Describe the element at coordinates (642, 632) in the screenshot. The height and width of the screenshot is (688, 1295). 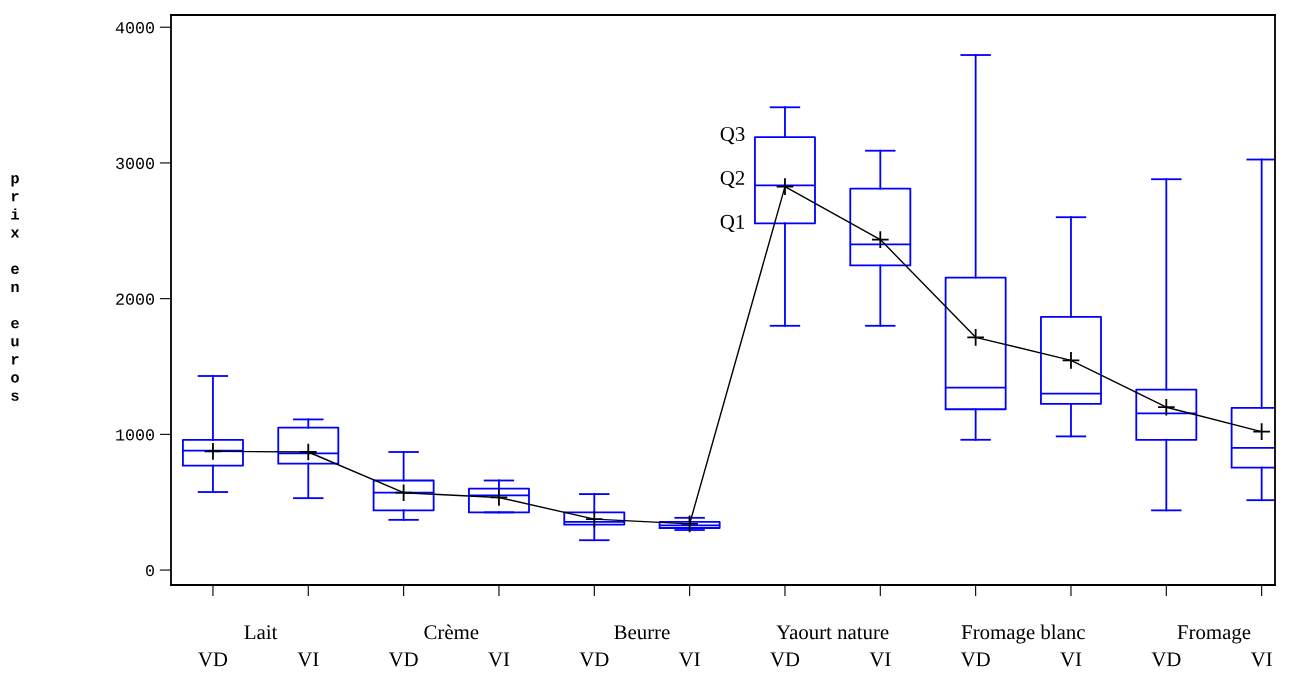
I see `text: Beurre` at that location.